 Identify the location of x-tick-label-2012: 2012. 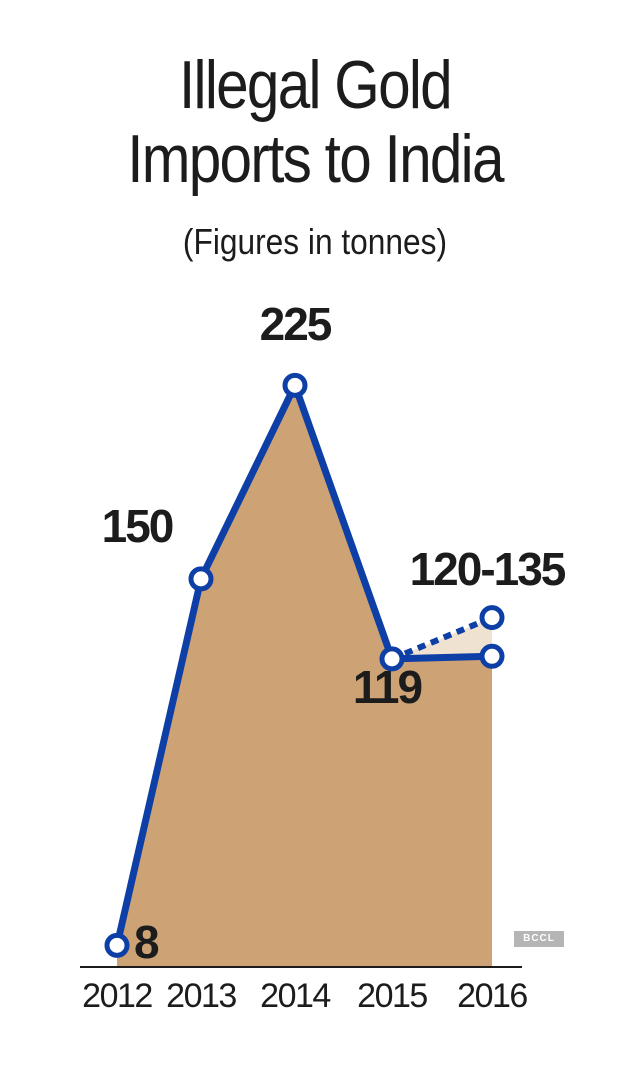
(117, 996).